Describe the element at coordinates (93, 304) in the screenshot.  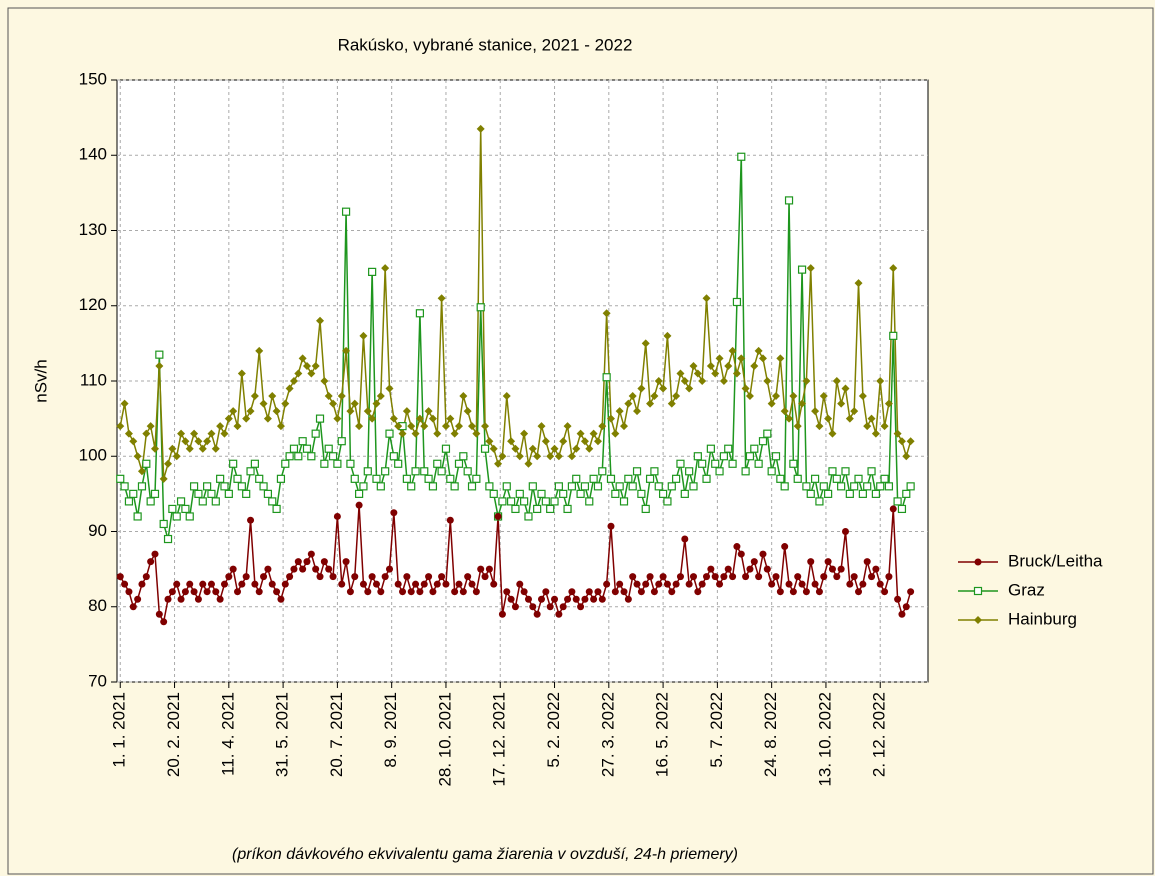
I see `y-tick-label: 120` at that location.